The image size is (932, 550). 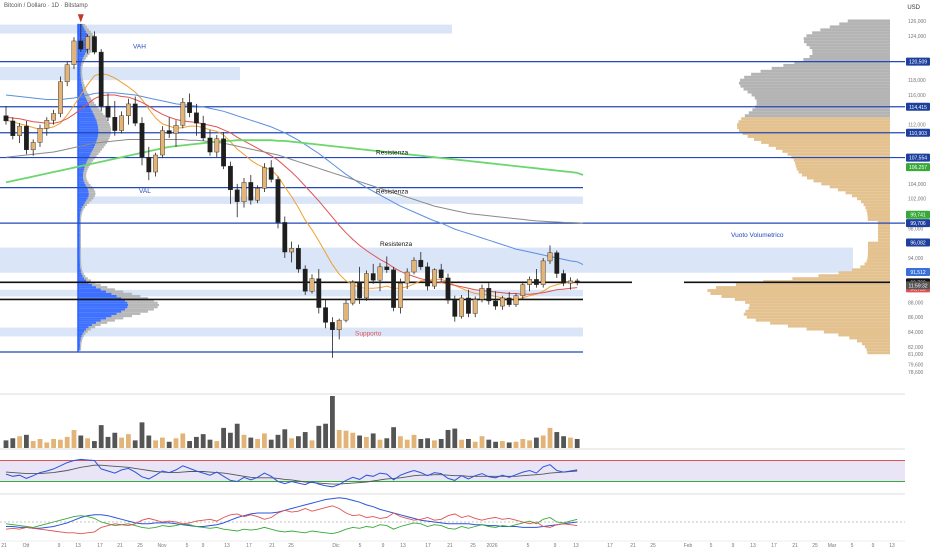 I want to click on volume-bar, so click(x=475, y=444).